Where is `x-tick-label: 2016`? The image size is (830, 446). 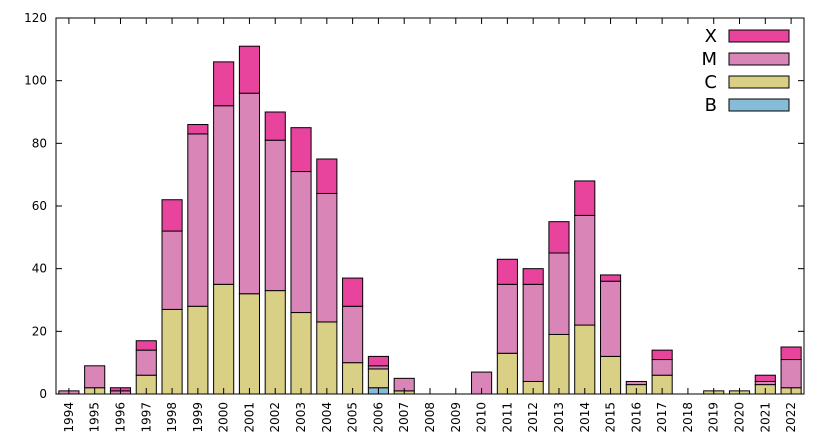
x-tick-label: 2016 is located at coordinates (636, 417).